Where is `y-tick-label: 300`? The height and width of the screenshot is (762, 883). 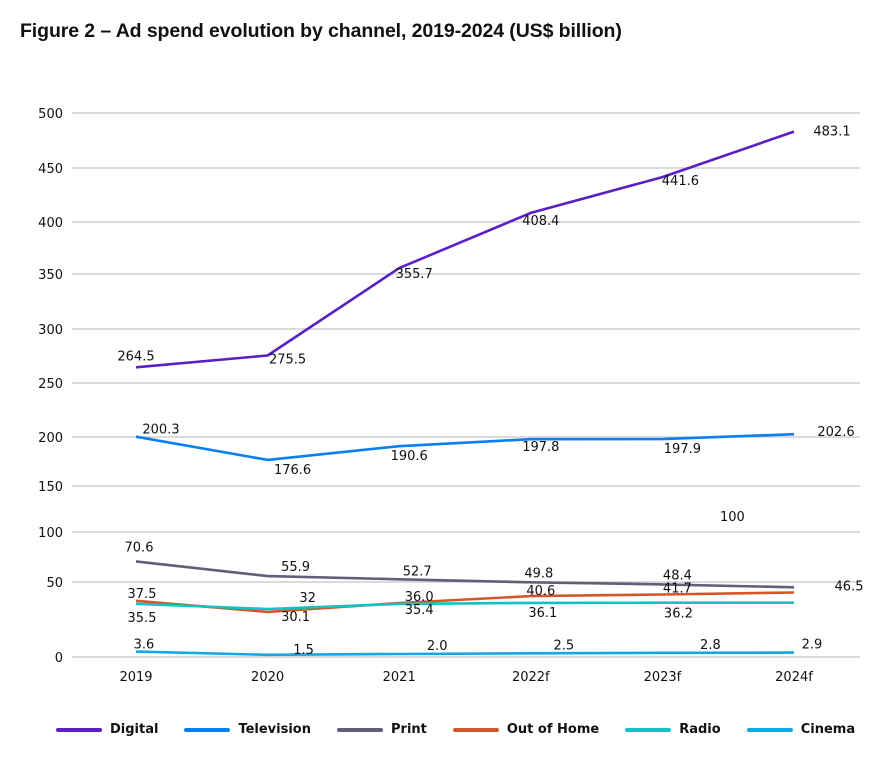 y-tick-label: 300 is located at coordinates (50, 330).